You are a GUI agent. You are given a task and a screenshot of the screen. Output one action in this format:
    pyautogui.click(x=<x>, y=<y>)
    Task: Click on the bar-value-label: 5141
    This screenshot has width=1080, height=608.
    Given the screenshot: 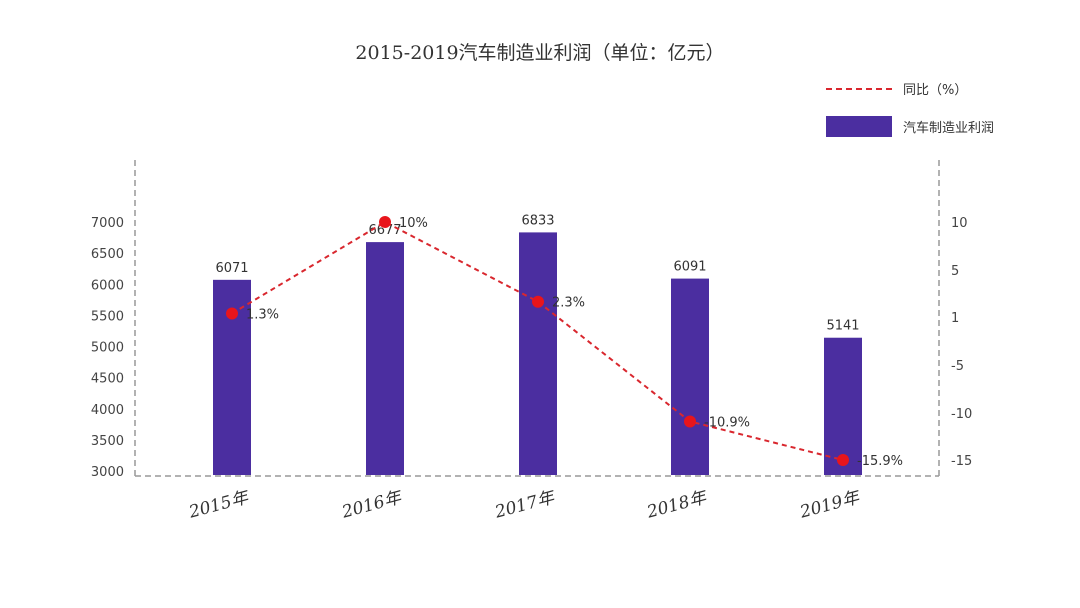 What is the action you would take?
    pyautogui.click(x=842, y=326)
    